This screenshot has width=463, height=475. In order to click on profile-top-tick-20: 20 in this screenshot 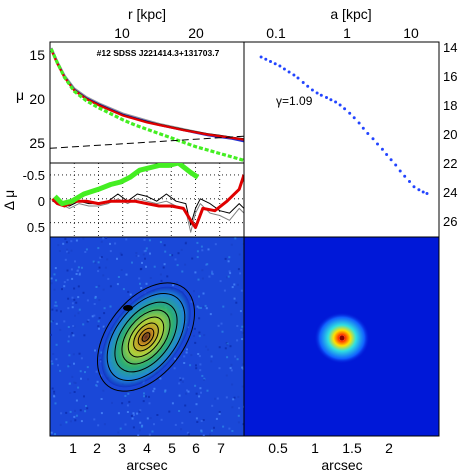, I will do `click(196, 33)`.